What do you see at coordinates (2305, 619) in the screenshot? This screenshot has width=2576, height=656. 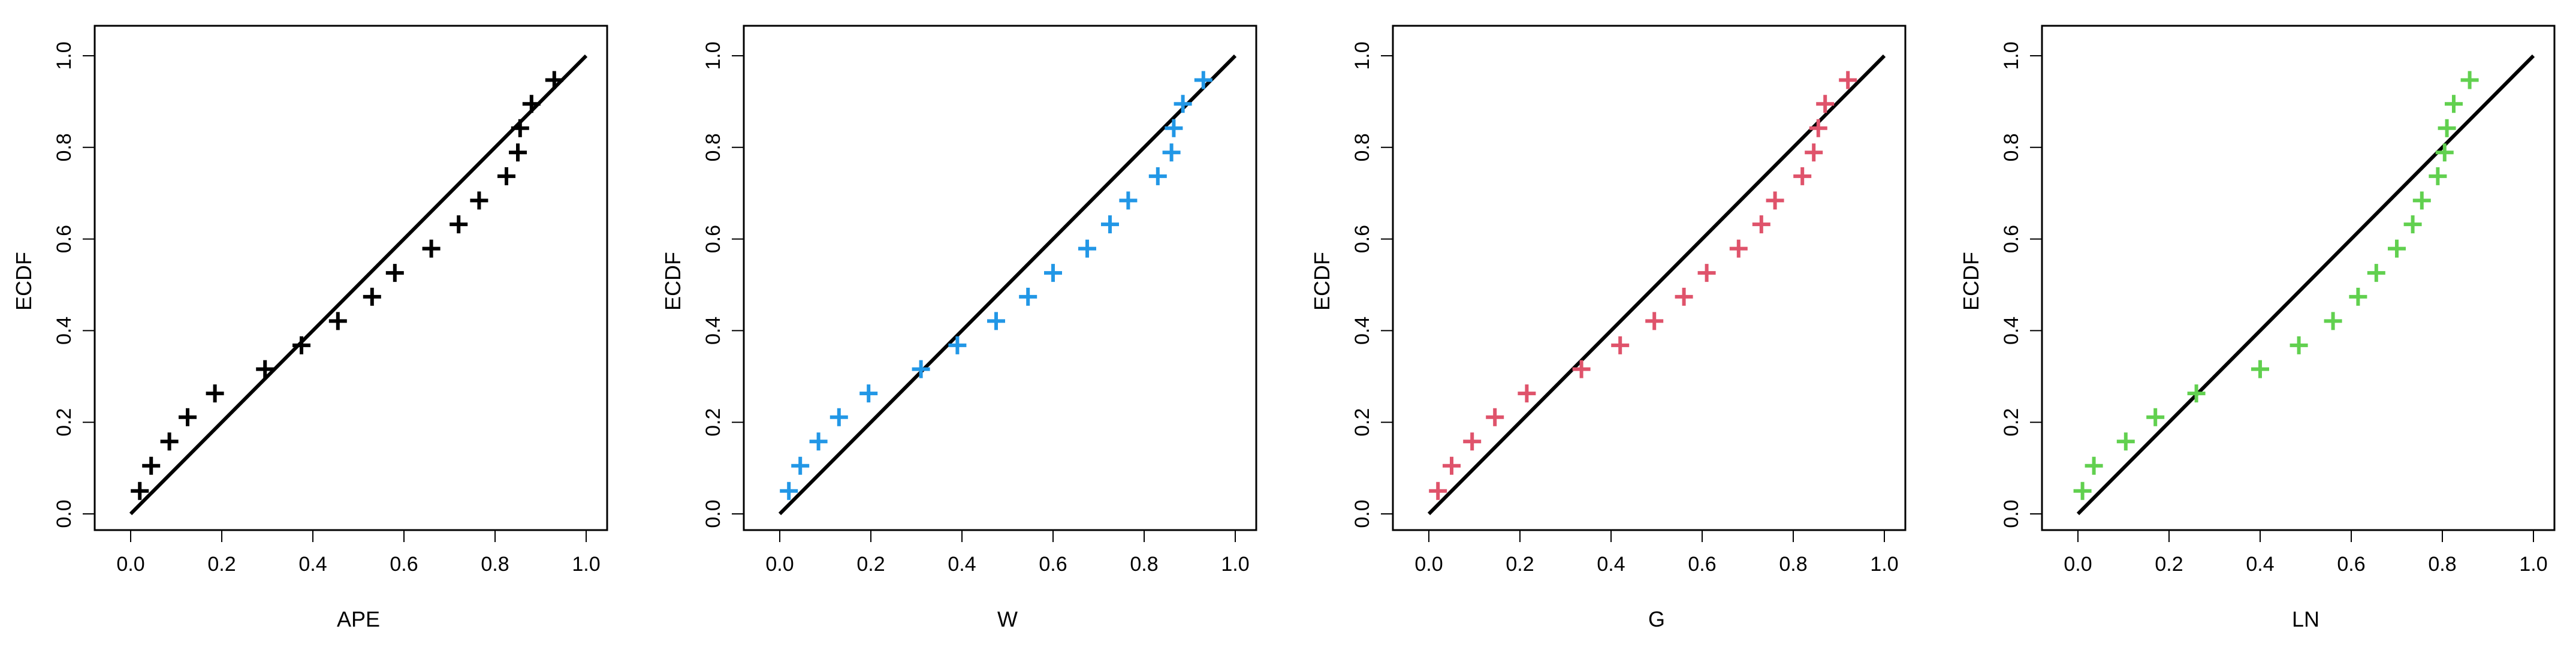 I see `x-axis-title: LN` at bounding box center [2305, 619].